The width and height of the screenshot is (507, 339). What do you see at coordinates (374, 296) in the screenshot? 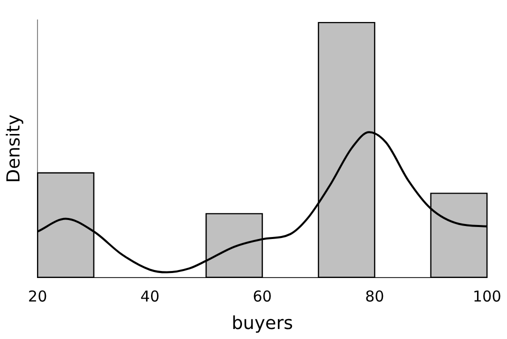
I see `x-tick-label: 80` at bounding box center [374, 296].